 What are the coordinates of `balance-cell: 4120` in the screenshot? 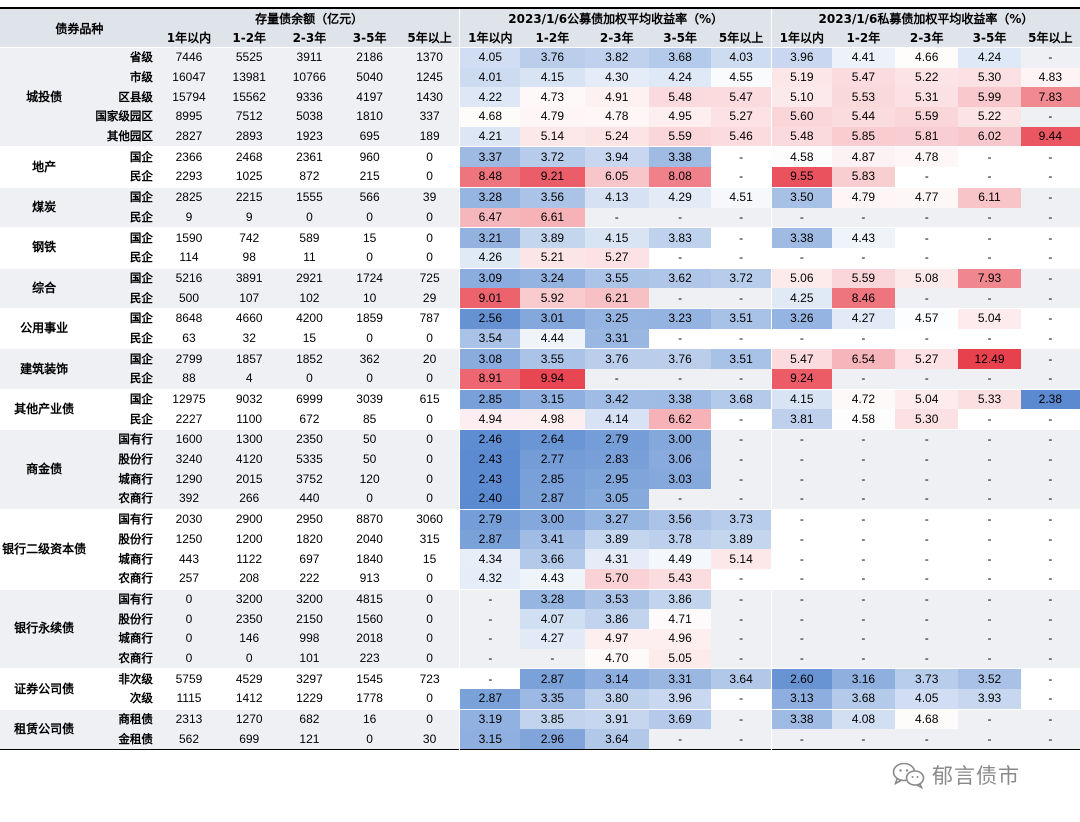 It's located at (249, 459).